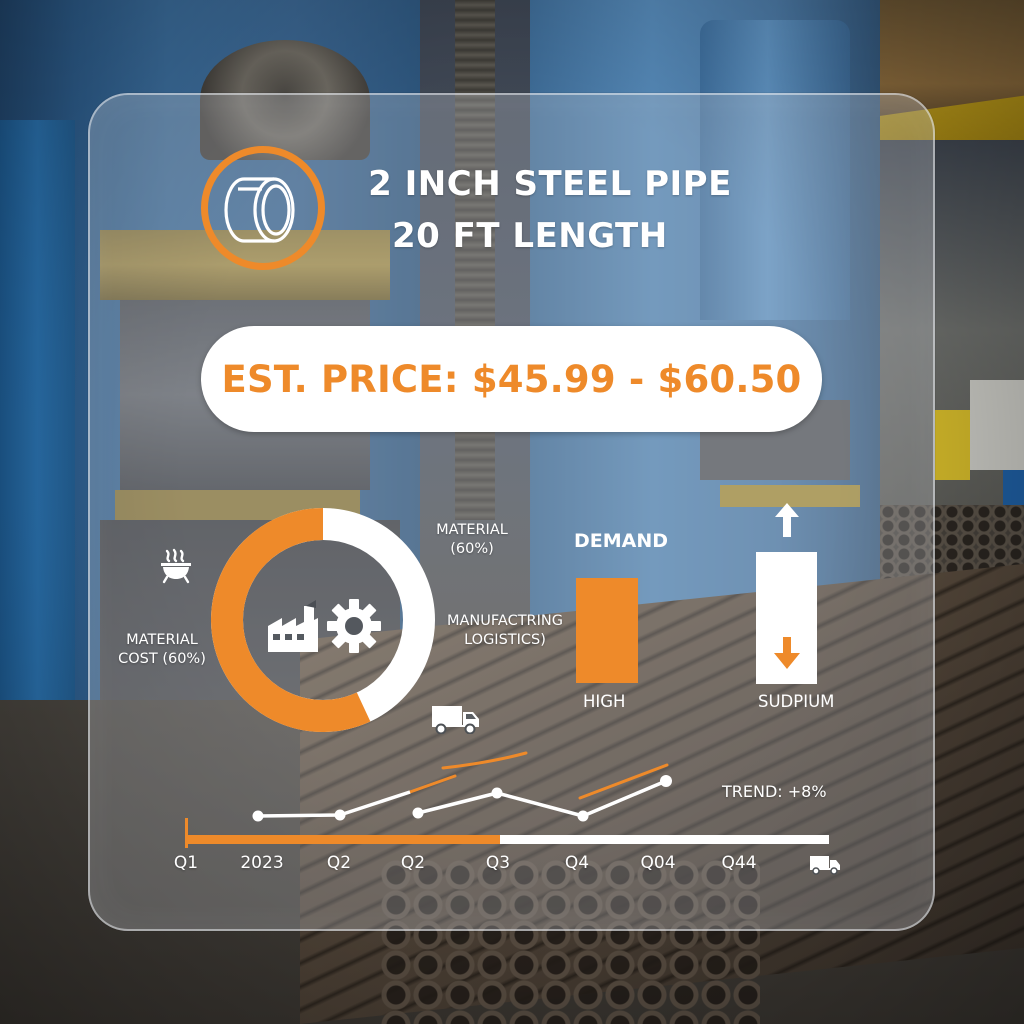  Describe the element at coordinates (259, 210) in the screenshot. I see `pipe-icon` at that location.